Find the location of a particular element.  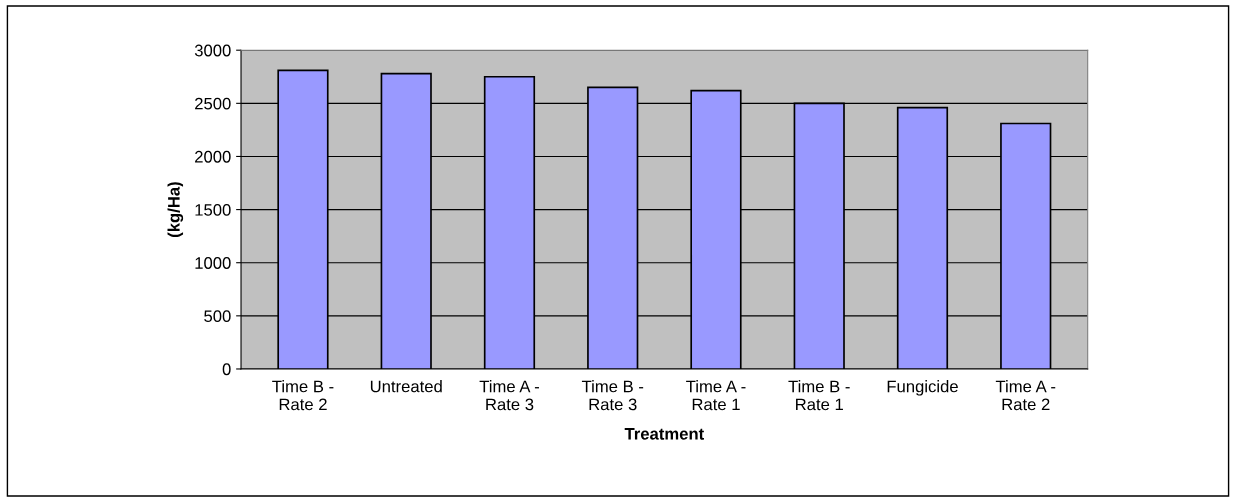

y-tick-label: 2000 is located at coordinates (213, 156).